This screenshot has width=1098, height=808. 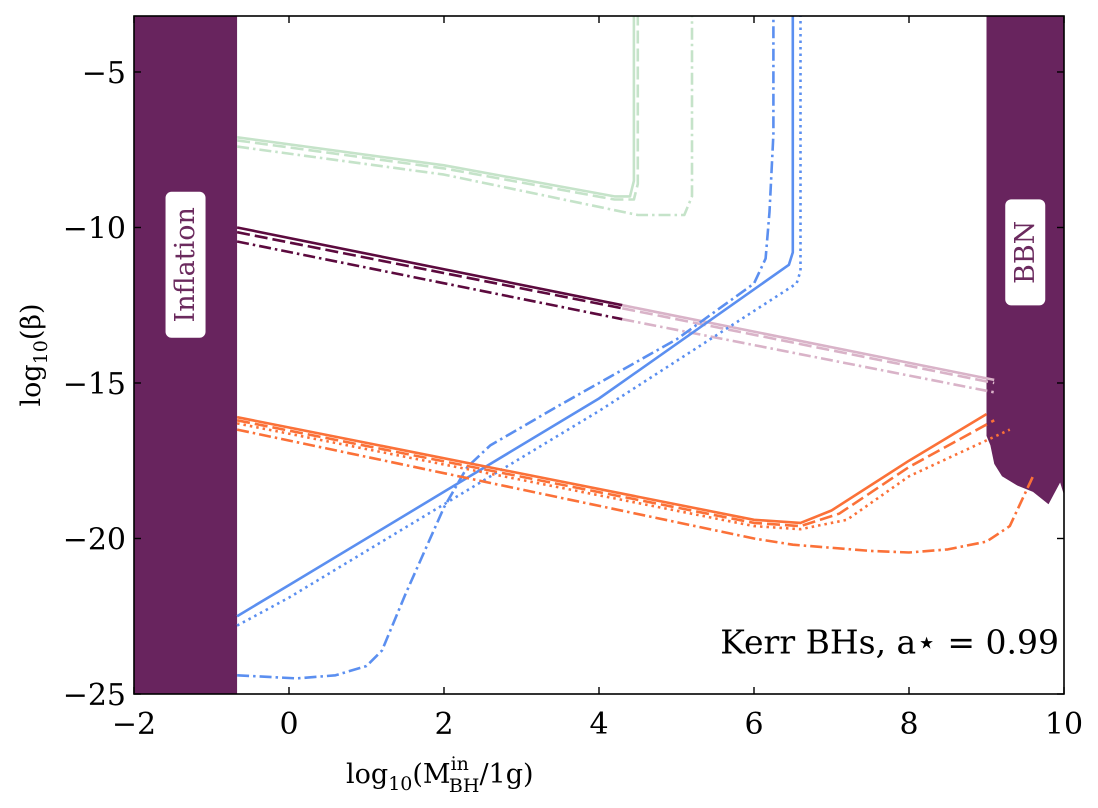 What do you see at coordinates (104, 73) in the screenshot?
I see `y-tick-label: −5` at bounding box center [104, 73].